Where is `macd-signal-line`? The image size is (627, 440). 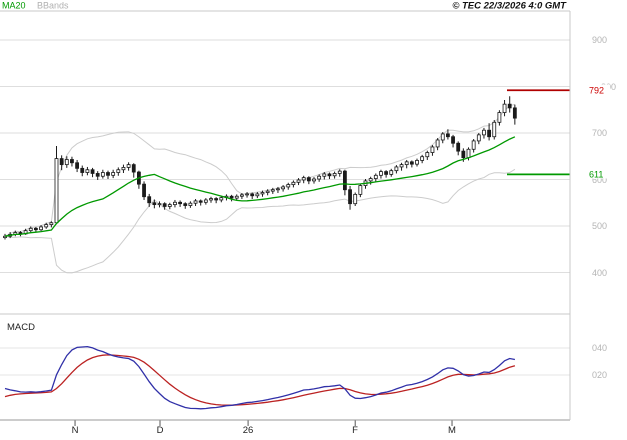
macd-signal-line is located at coordinates (260, 380).